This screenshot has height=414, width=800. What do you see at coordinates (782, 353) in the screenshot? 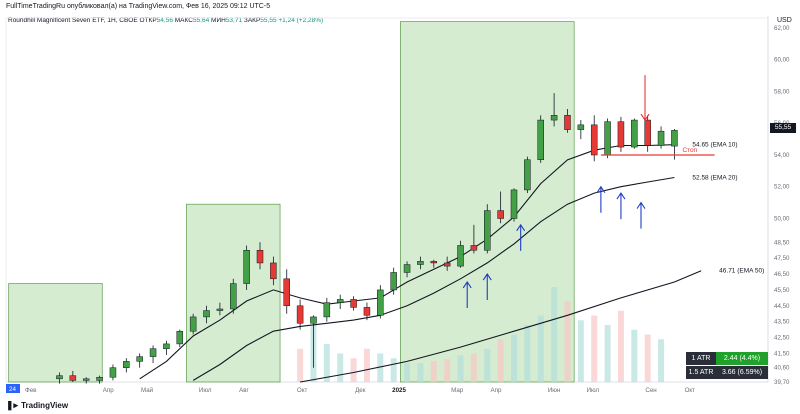
I see `price-tick-label: 41,50` at bounding box center [782, 353].